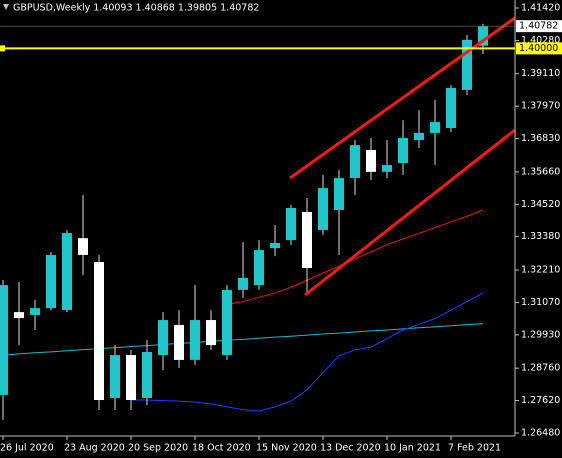  I want to click on x-tick-label: 18 Oct 2020, so click(221, 448).